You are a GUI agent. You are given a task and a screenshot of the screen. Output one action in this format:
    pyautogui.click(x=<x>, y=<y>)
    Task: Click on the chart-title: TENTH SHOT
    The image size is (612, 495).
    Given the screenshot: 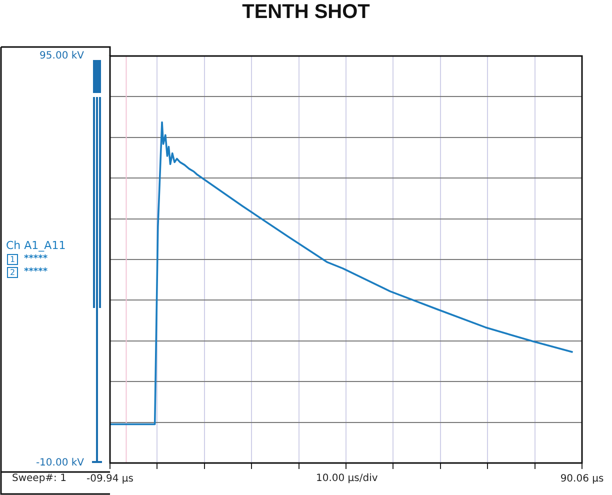 What is the action you would take?
    pyautogui.click(x=306, y=12)
    